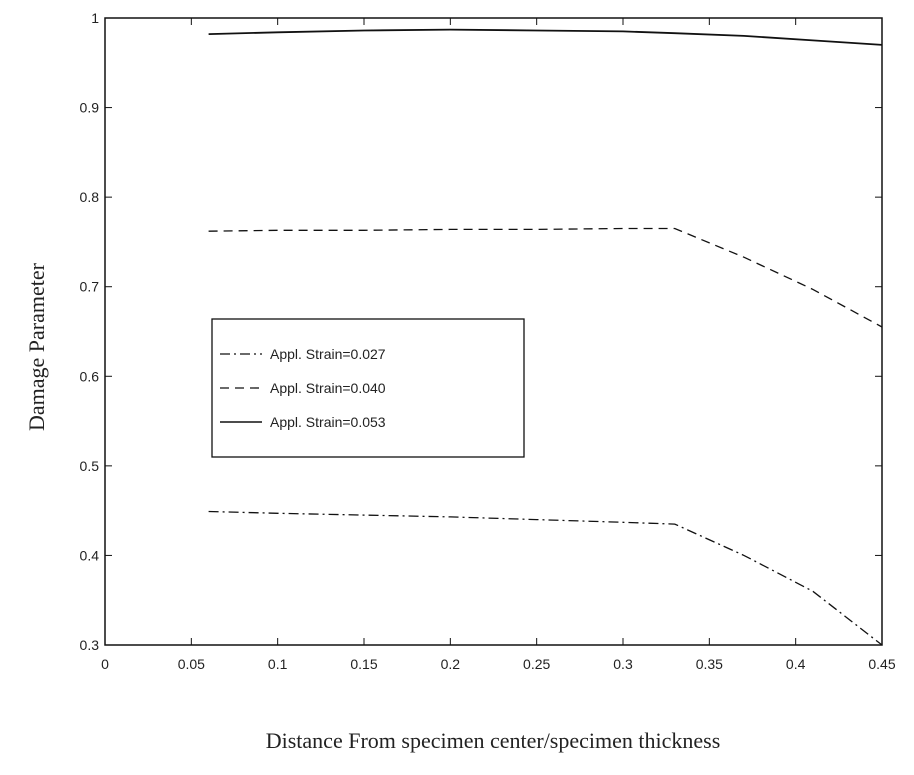 The height and width of the screenshot is (775, 914). What do you see at coordinates (90, 645) in the screenshot?
I see `y-tick-label: 0.3` at bounding box center [90, 645].